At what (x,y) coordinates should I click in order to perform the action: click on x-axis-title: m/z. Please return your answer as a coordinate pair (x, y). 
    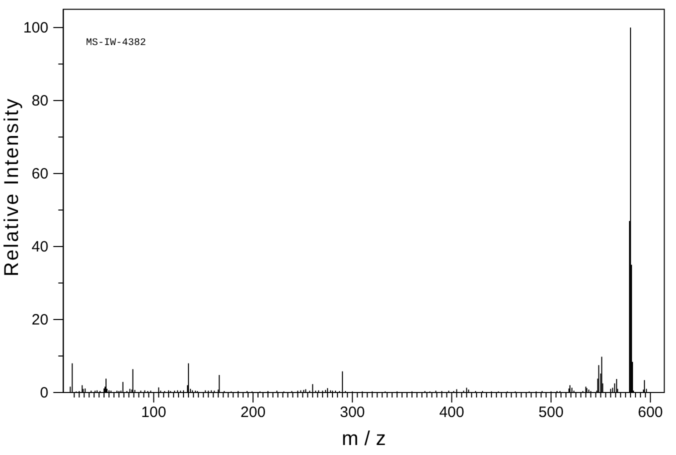
    Looking at the image, I should click on (367, 439).